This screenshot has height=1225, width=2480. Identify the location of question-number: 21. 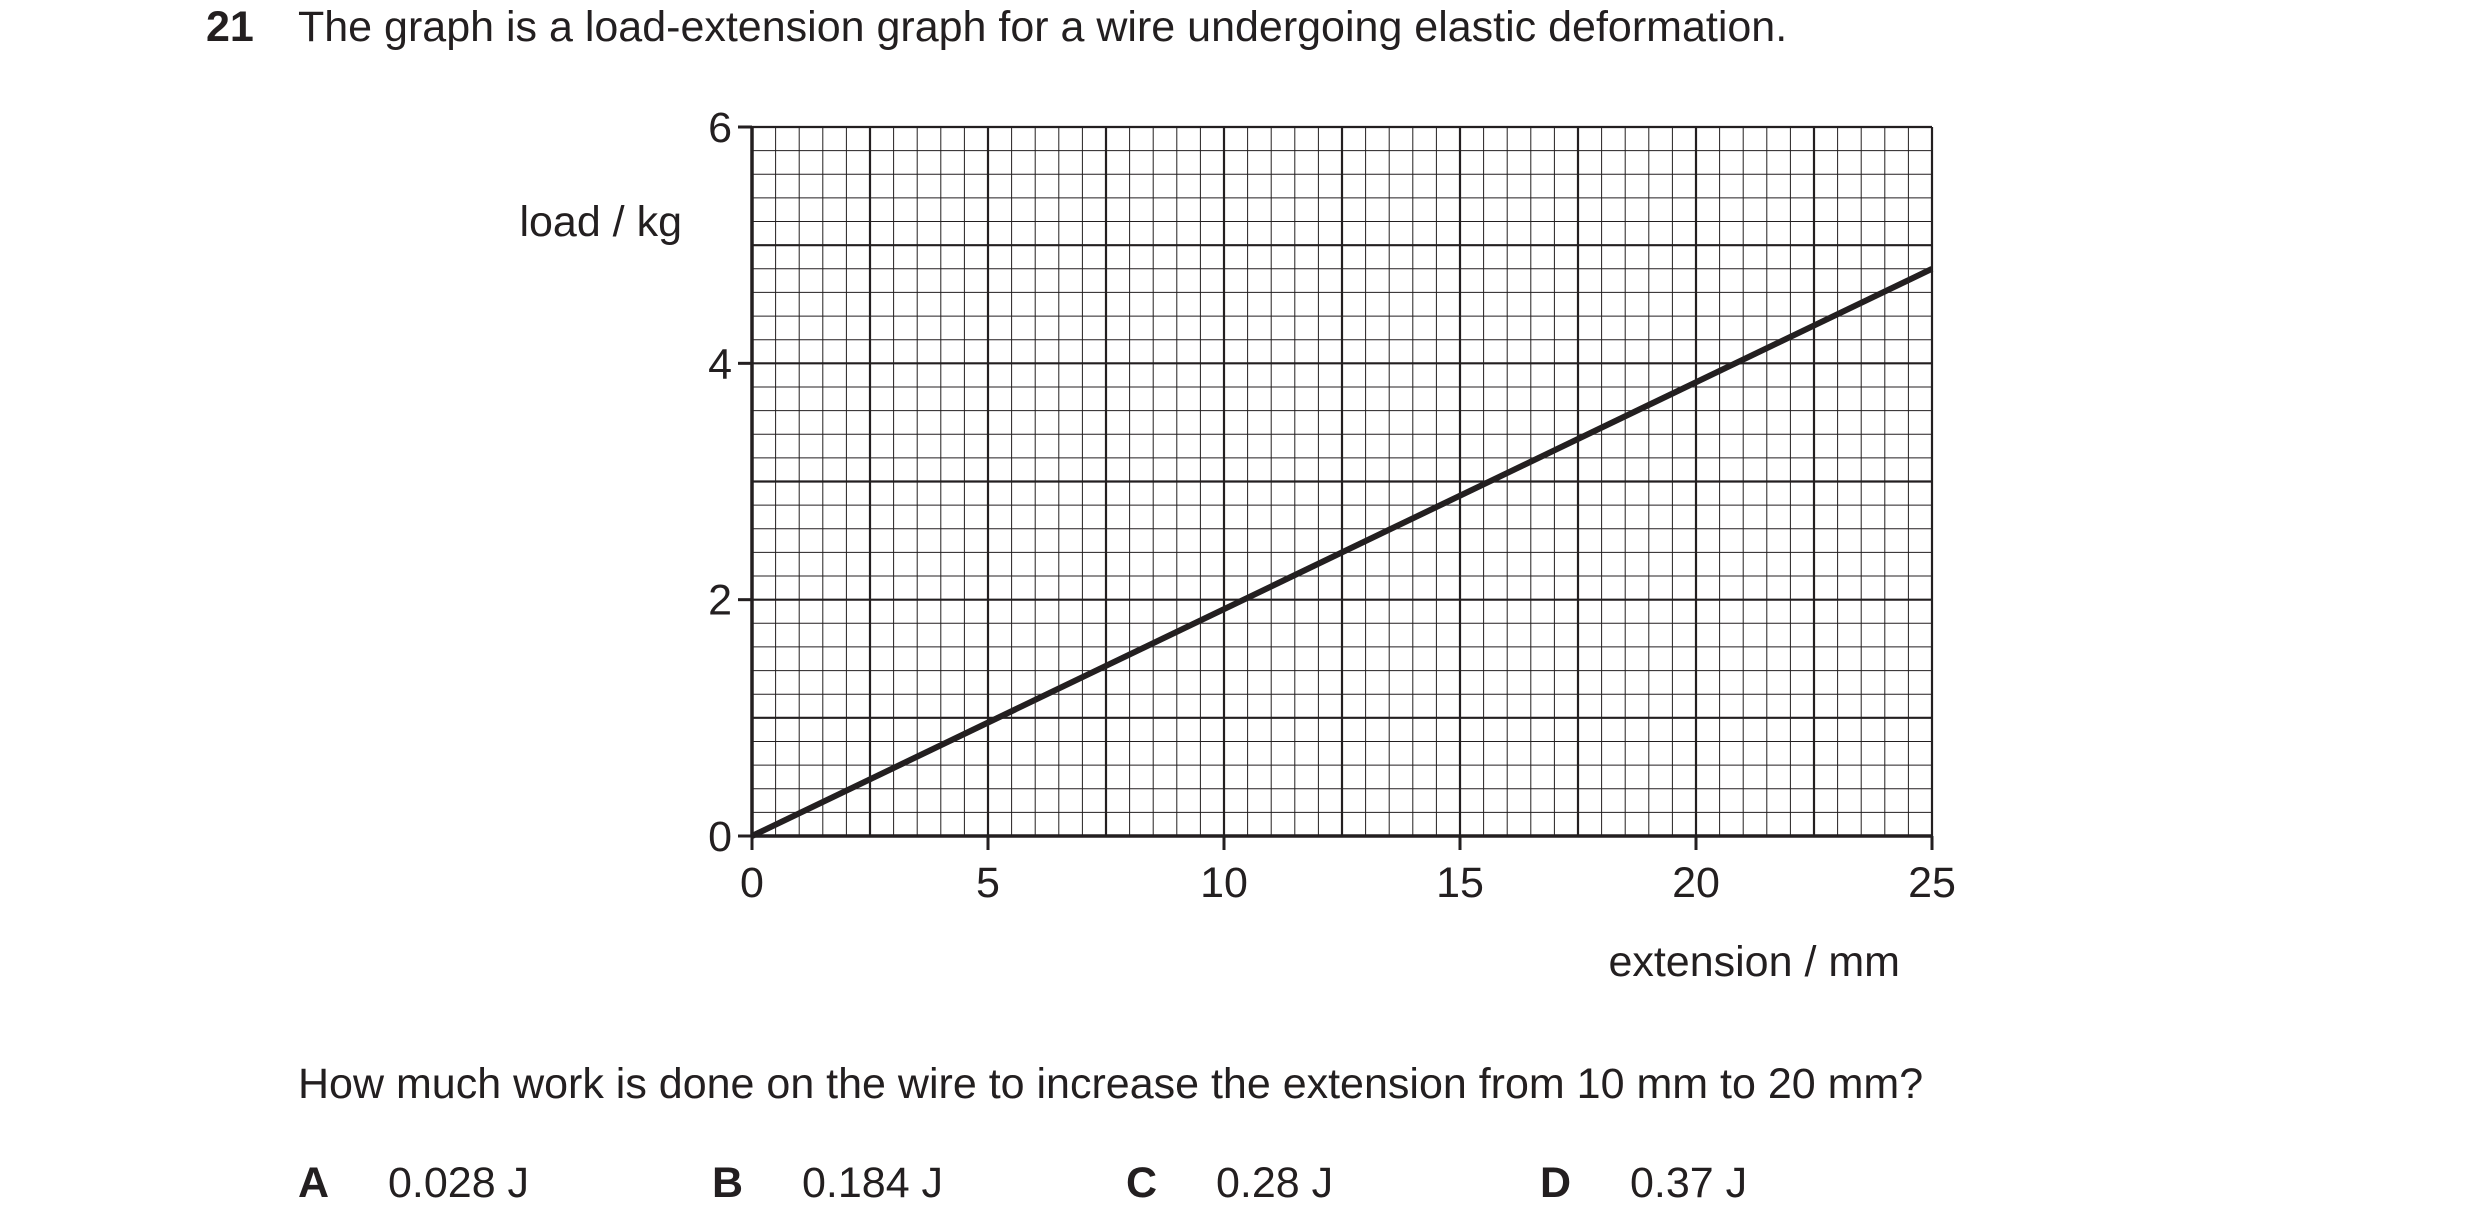
(230, 27).